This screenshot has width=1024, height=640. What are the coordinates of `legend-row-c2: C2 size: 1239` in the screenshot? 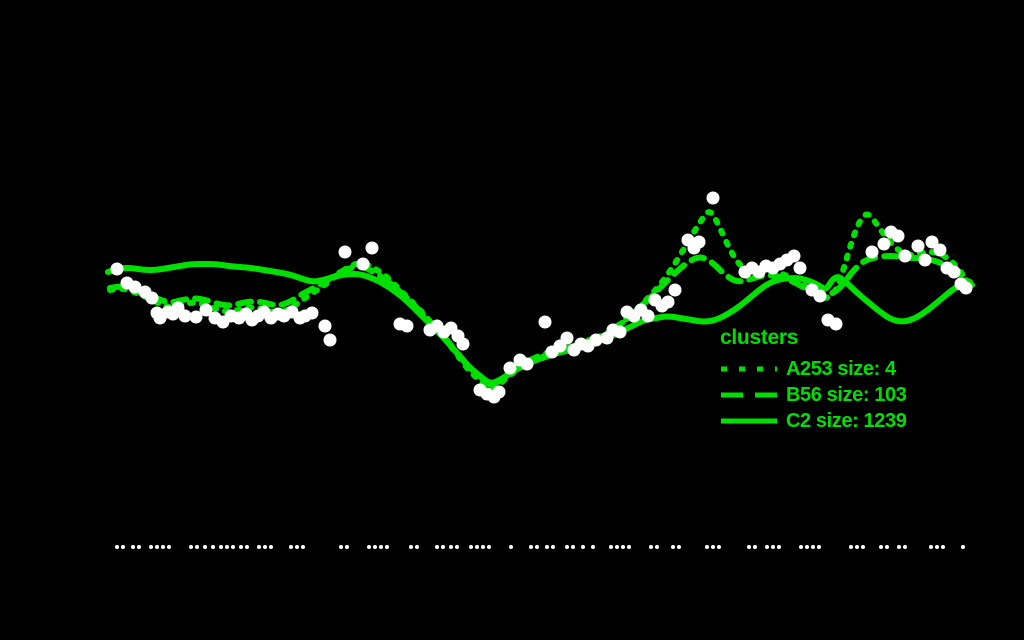 It's located at (832, 421).